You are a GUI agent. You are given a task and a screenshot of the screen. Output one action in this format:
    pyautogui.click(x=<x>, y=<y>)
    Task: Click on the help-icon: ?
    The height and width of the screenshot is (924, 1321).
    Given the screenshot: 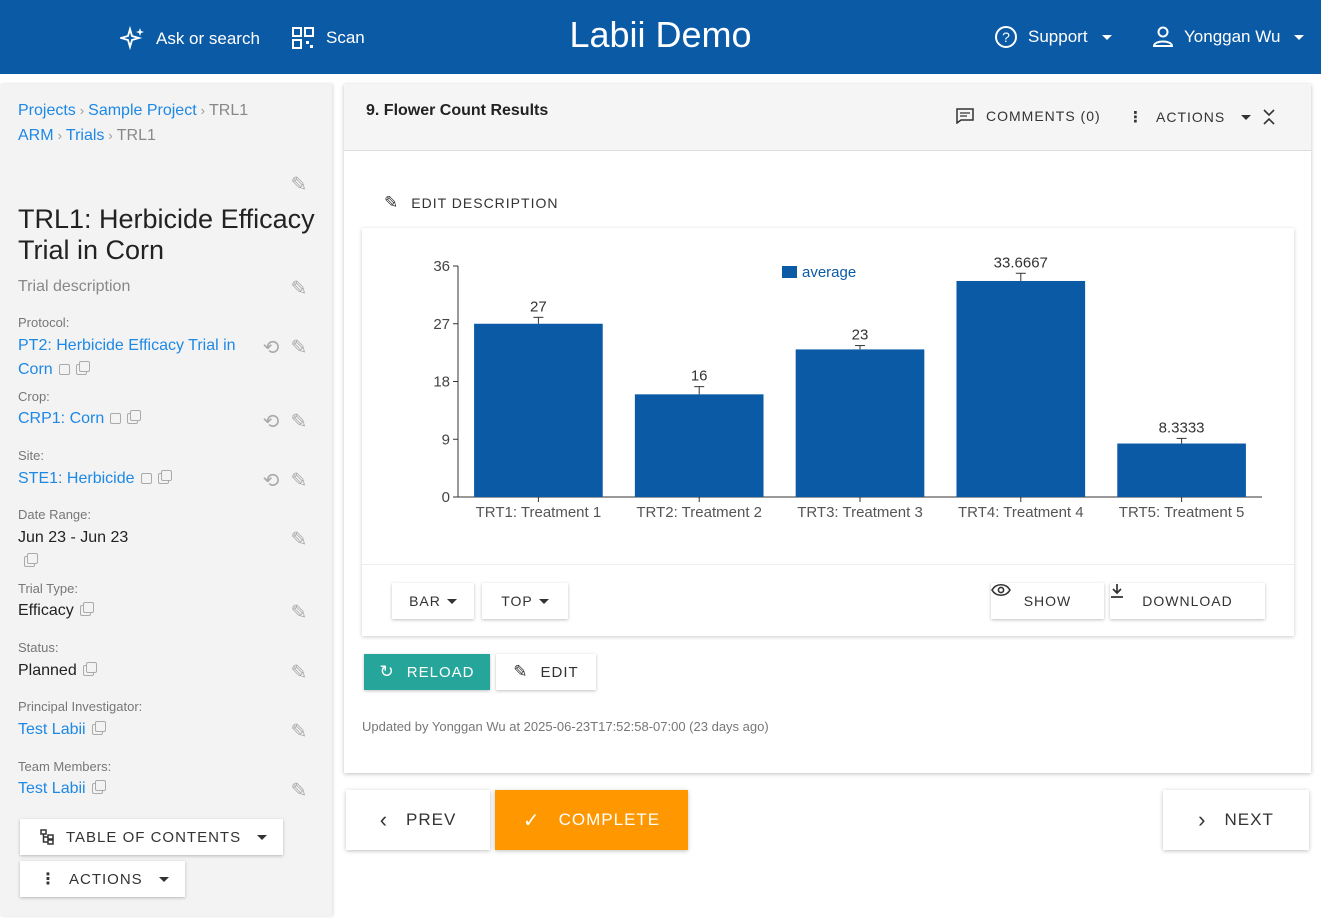 What is the action you would take?
    pyautogui.click(x=1006, y=37)
    